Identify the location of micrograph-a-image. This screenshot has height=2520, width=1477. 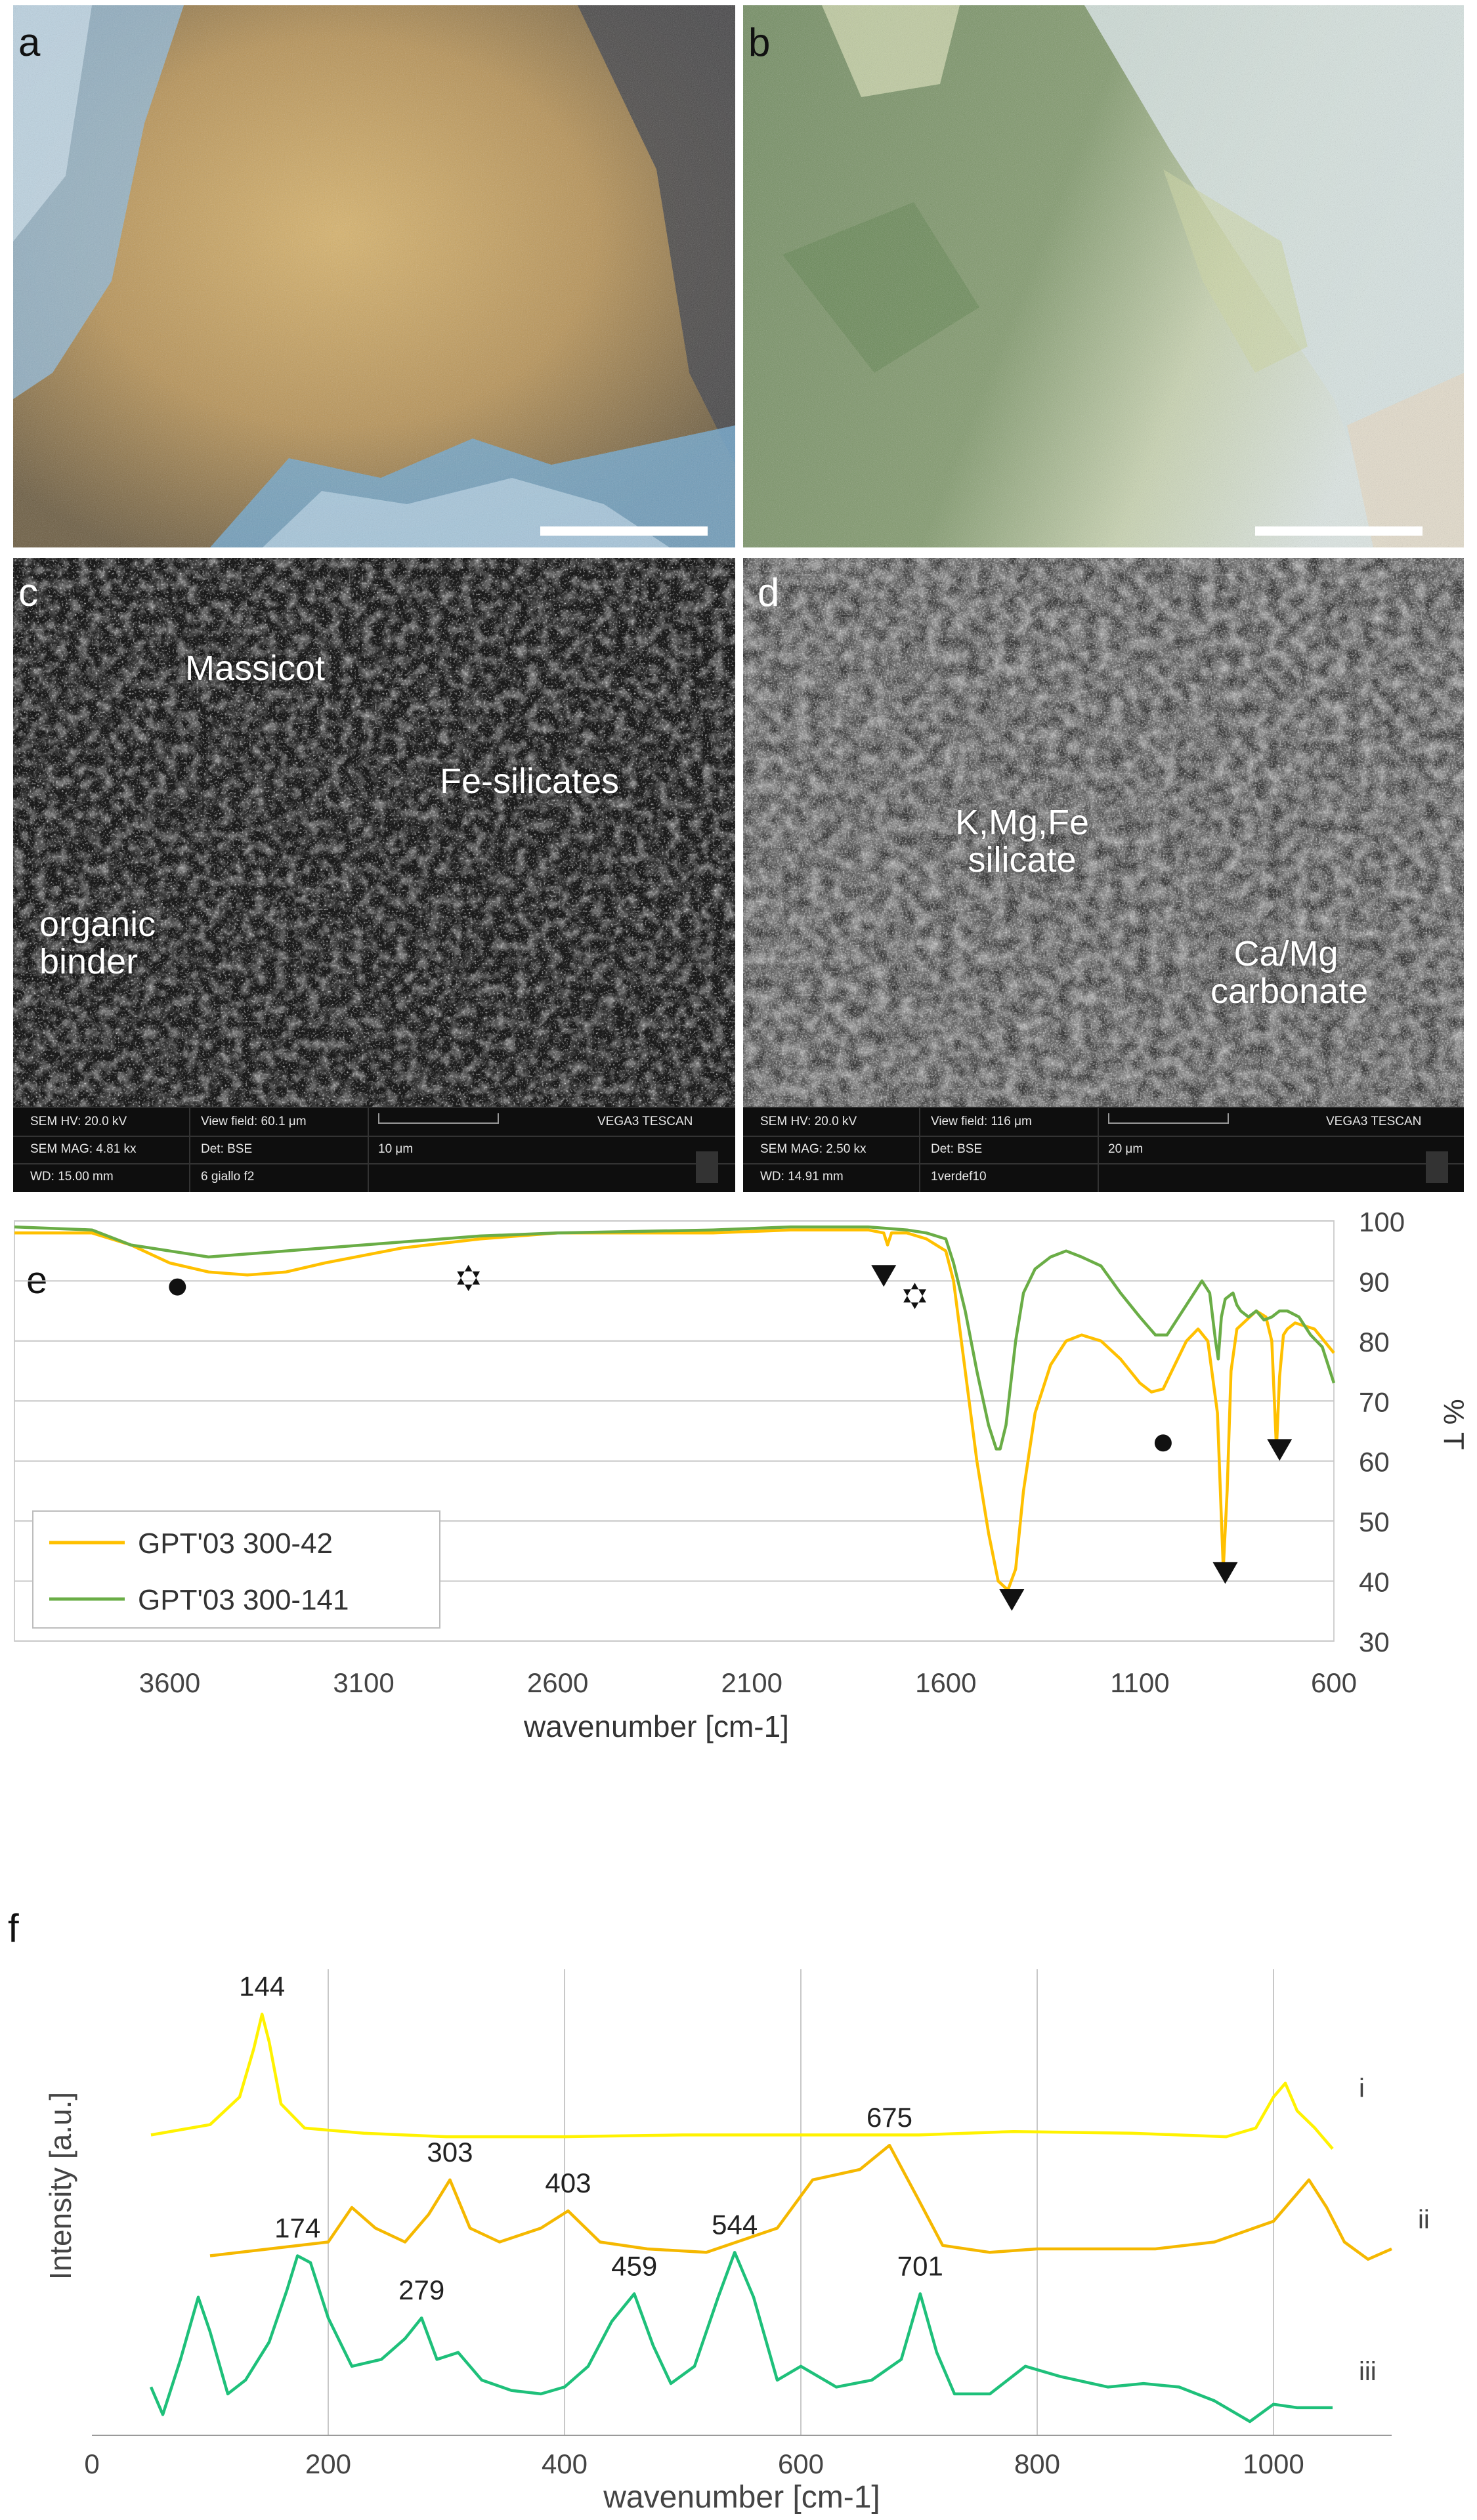
(374, 276).